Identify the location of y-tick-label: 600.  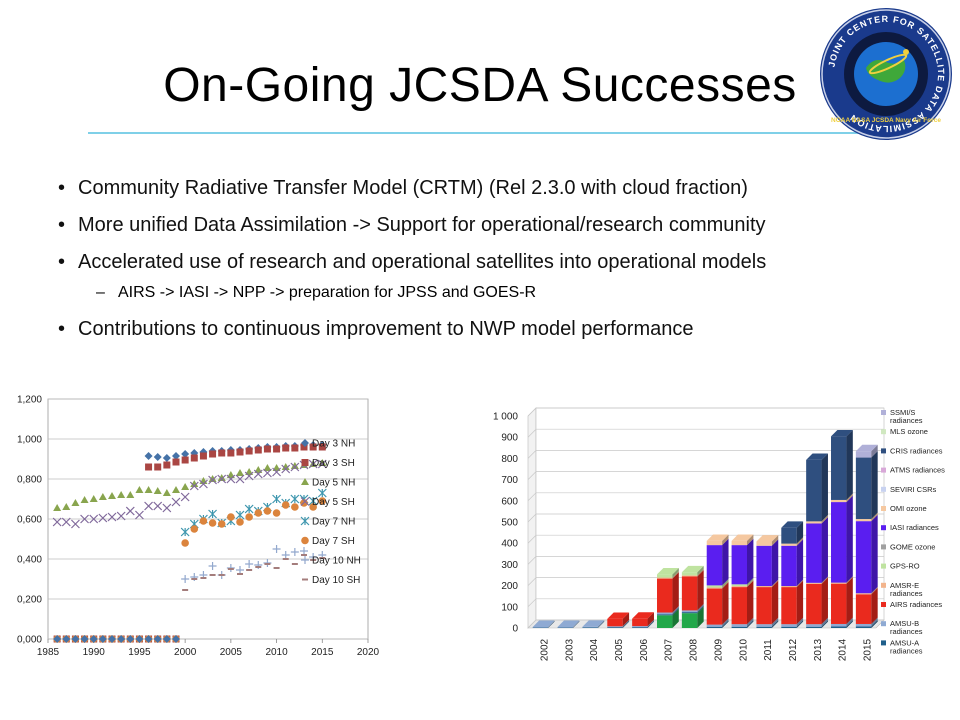
(509, 501).